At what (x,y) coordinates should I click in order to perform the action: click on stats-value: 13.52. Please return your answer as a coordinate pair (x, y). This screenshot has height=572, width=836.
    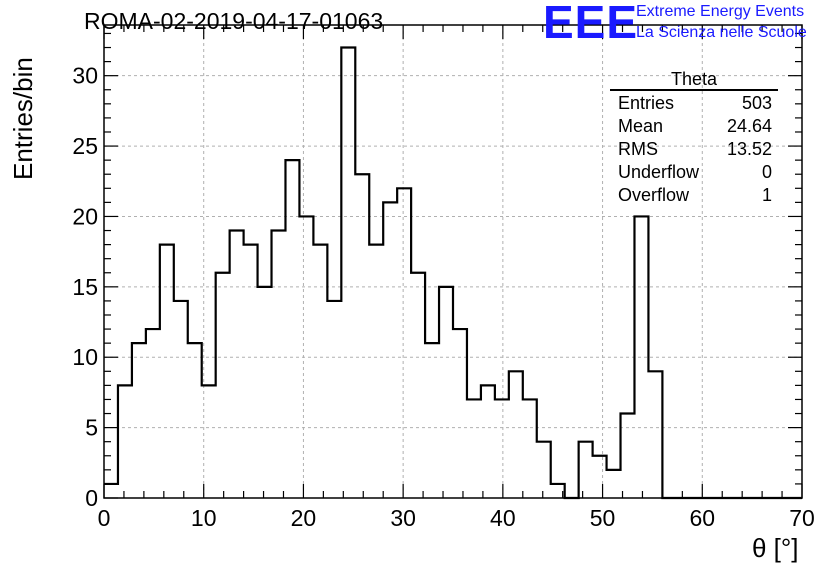
    Looking at the image, I should click on (749, 149).